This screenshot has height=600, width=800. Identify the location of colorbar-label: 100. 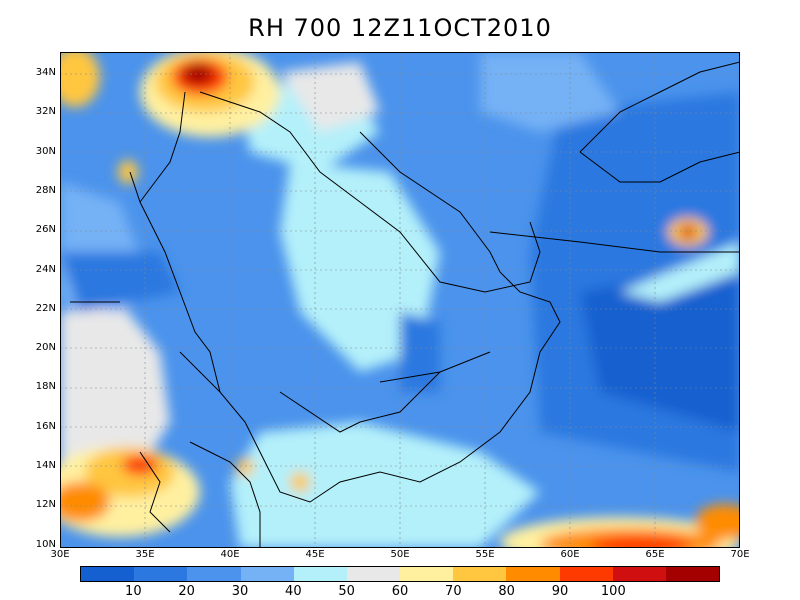
(613, 591).